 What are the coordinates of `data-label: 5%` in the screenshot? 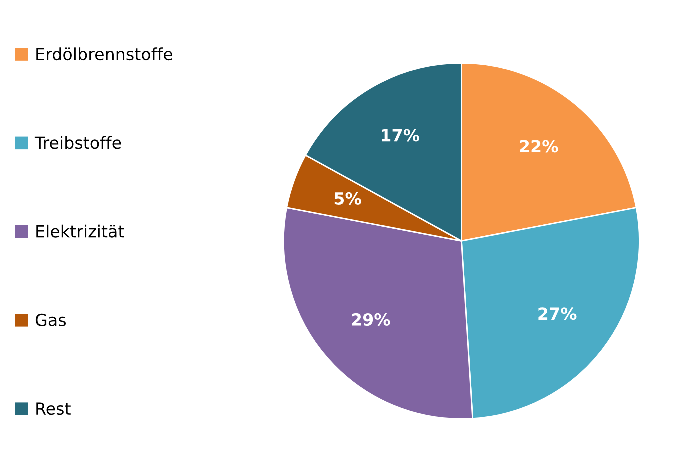 It's located at (348, 198).